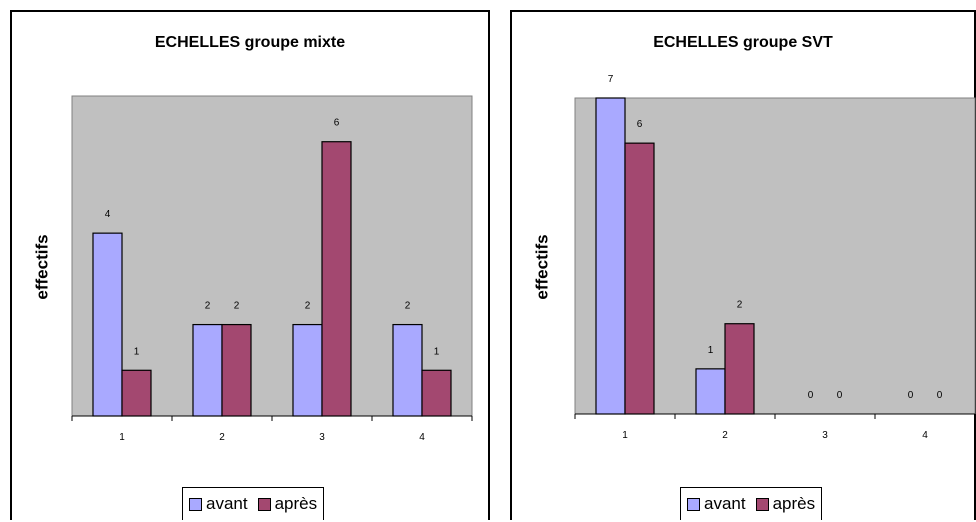 The image size is (976, 522). I want to click on data-label-avant: 4, so click(108, 214).